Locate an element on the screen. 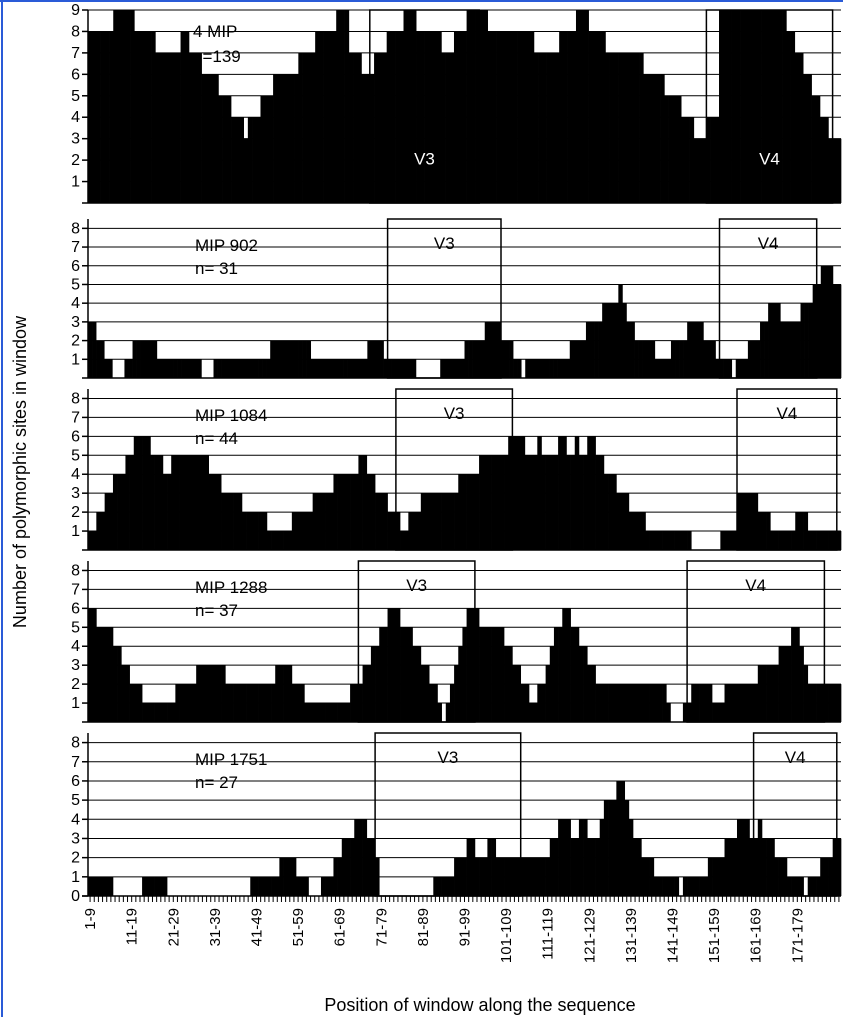 The height and width of the screenshot is (1017, 843). x-axis-title: Position of window along the sequence is located at coordinates (479, 1005).